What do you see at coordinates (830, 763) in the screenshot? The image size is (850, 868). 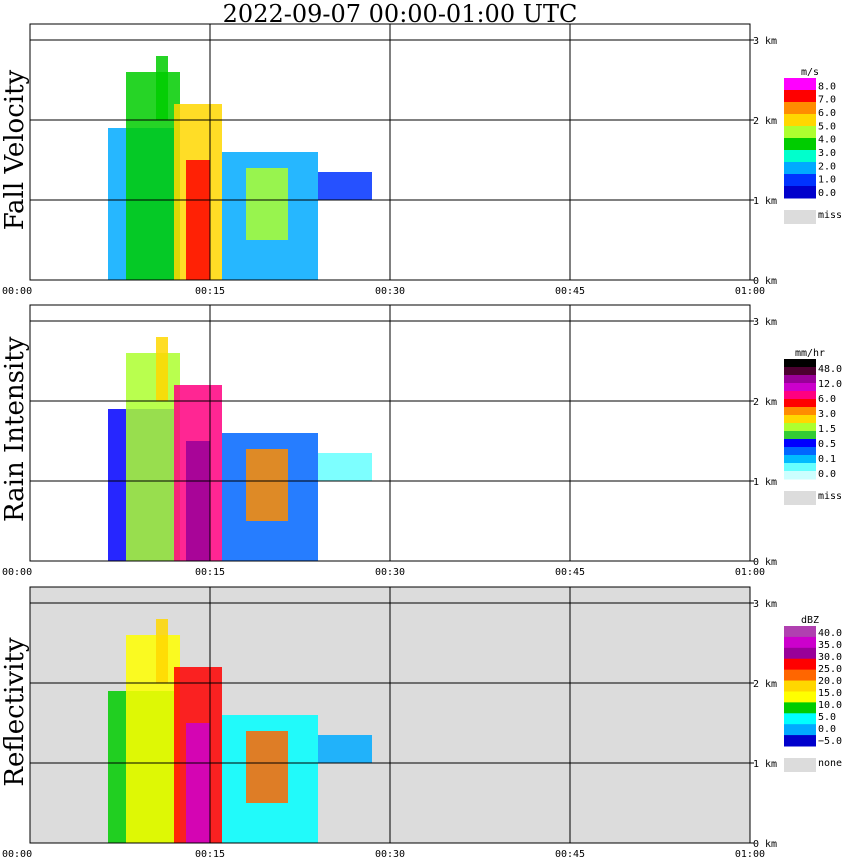 I see `colorbar-miss-label: none` at bounding box center [830, 763].